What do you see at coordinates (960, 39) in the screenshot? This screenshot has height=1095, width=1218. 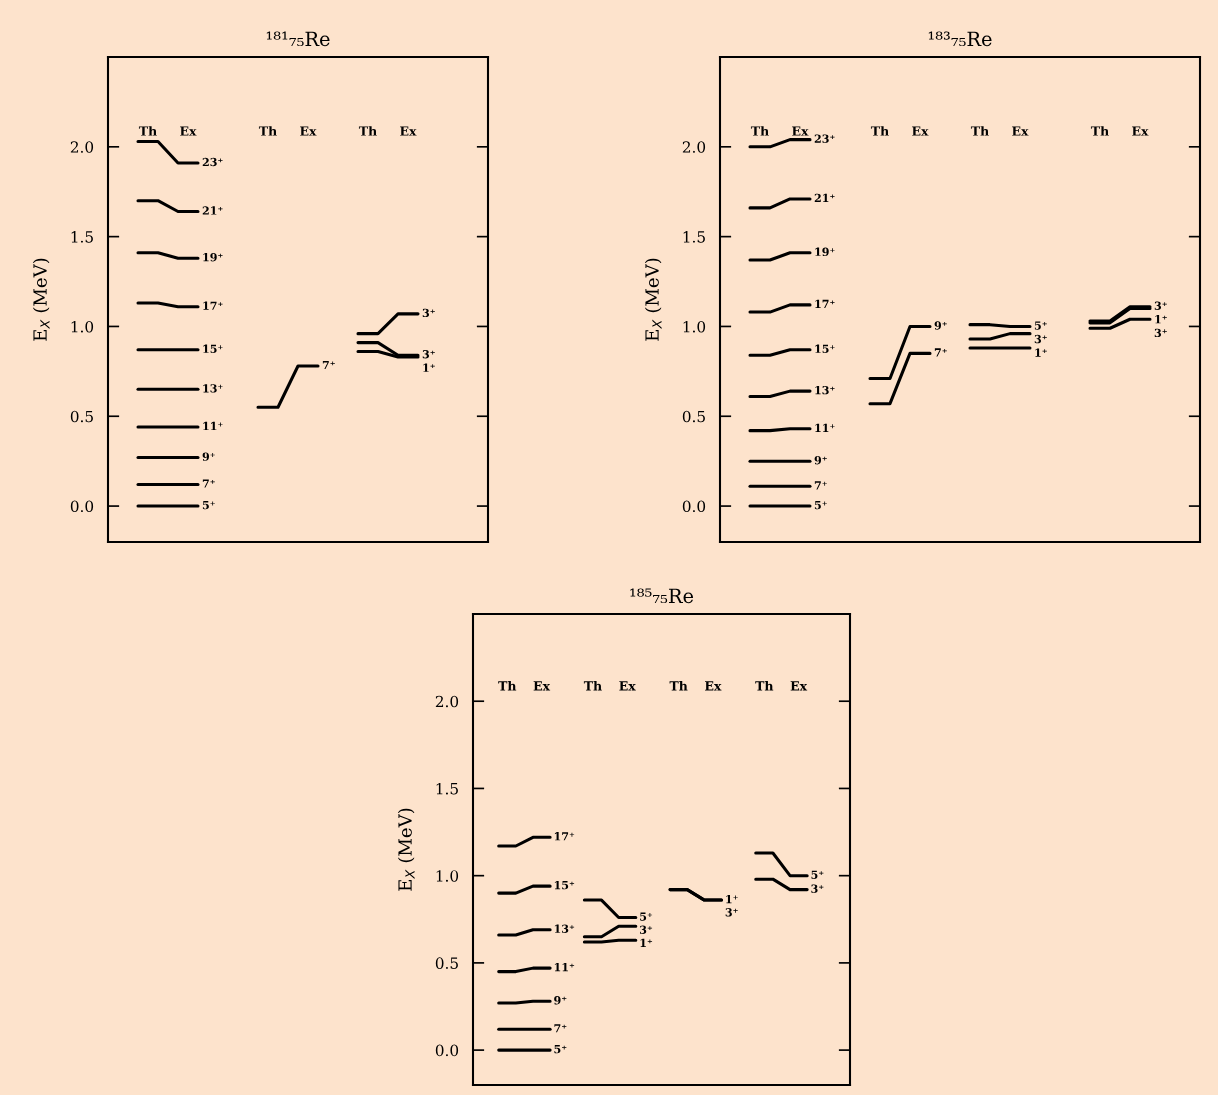 I see `chart-title: ¹⁸³₇₅Re` at bounding box center [960, 39].